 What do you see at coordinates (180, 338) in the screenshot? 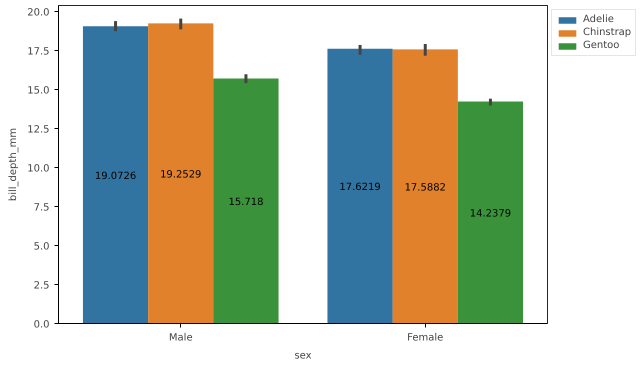
I see `x-tick-label: Male` at bounding box center [180, 338].